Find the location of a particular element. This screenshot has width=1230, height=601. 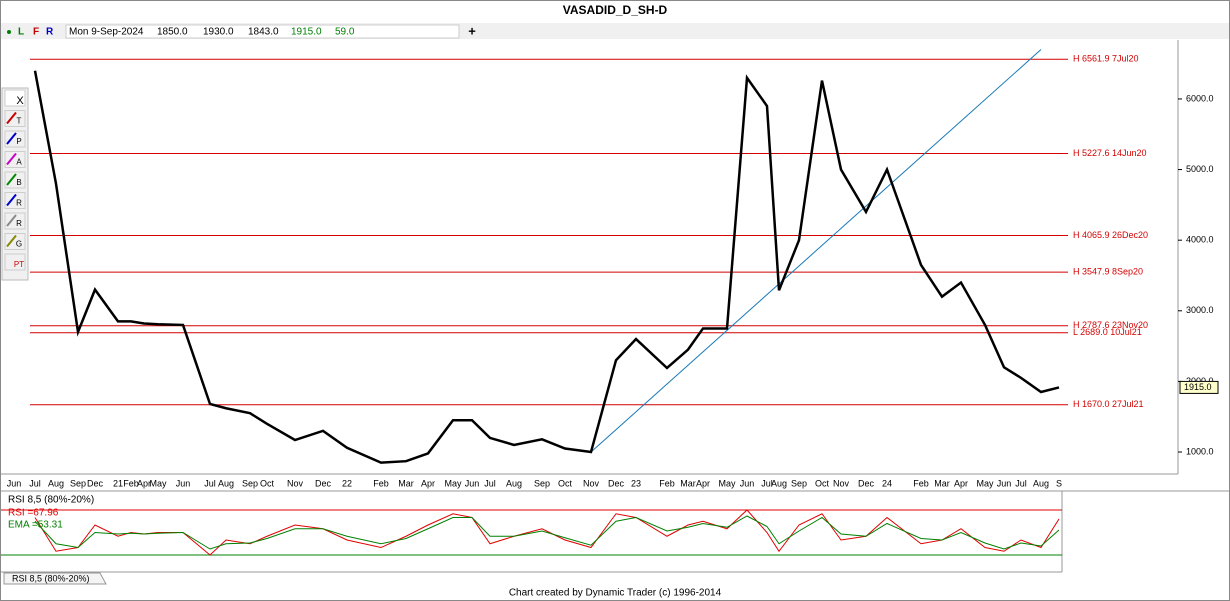

last-price-label: 1915.0 is located at coordinates (1198, 387).